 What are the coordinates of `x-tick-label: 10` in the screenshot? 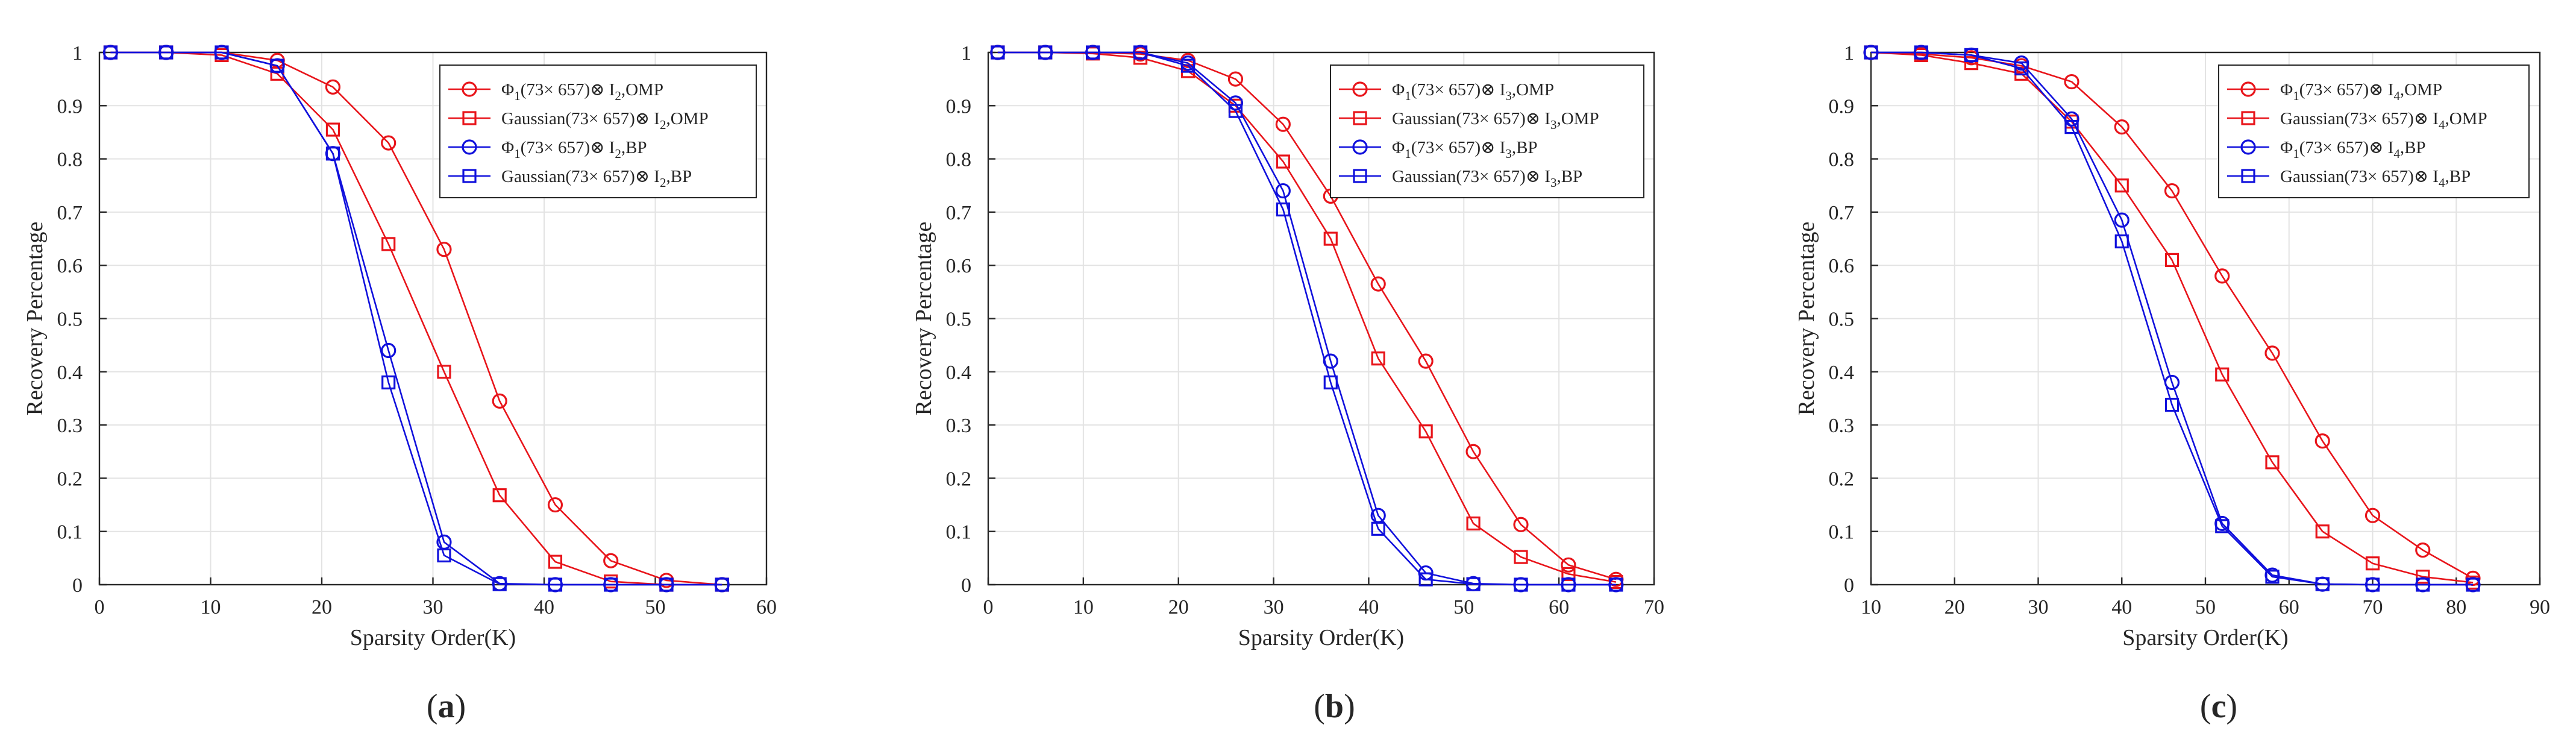 It's located at (1871, 607).